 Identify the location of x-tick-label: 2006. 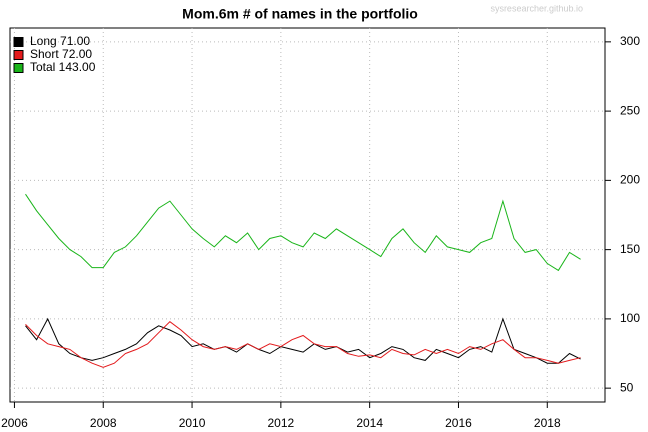
(14, 423).